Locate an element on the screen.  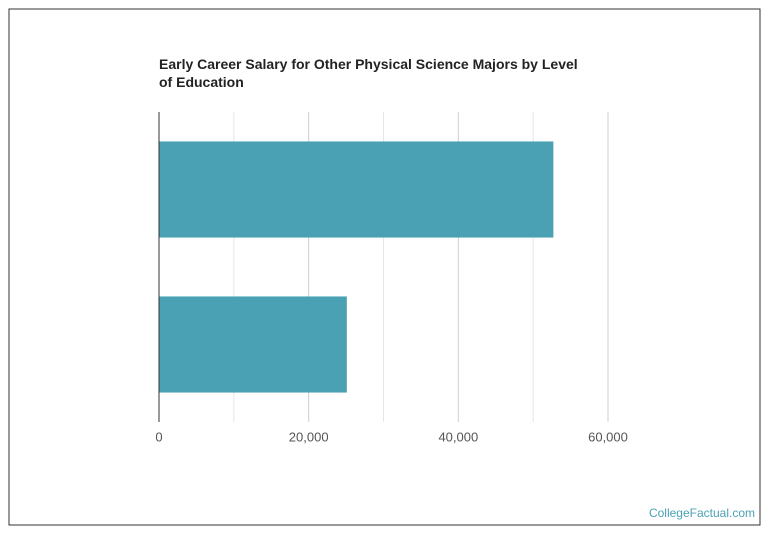
x-tick-label: 0 is located at coordinates (158, 436).